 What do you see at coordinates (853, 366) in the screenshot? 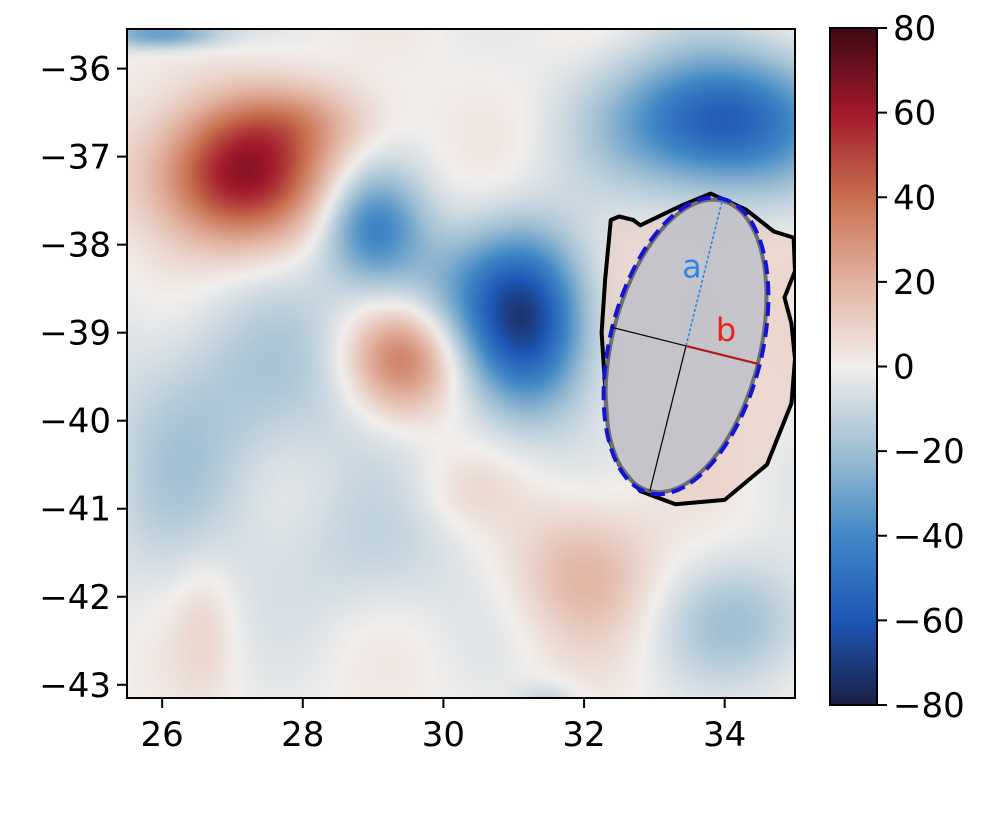
I see `colorbar-gradient` at bounding box center [853, 366].